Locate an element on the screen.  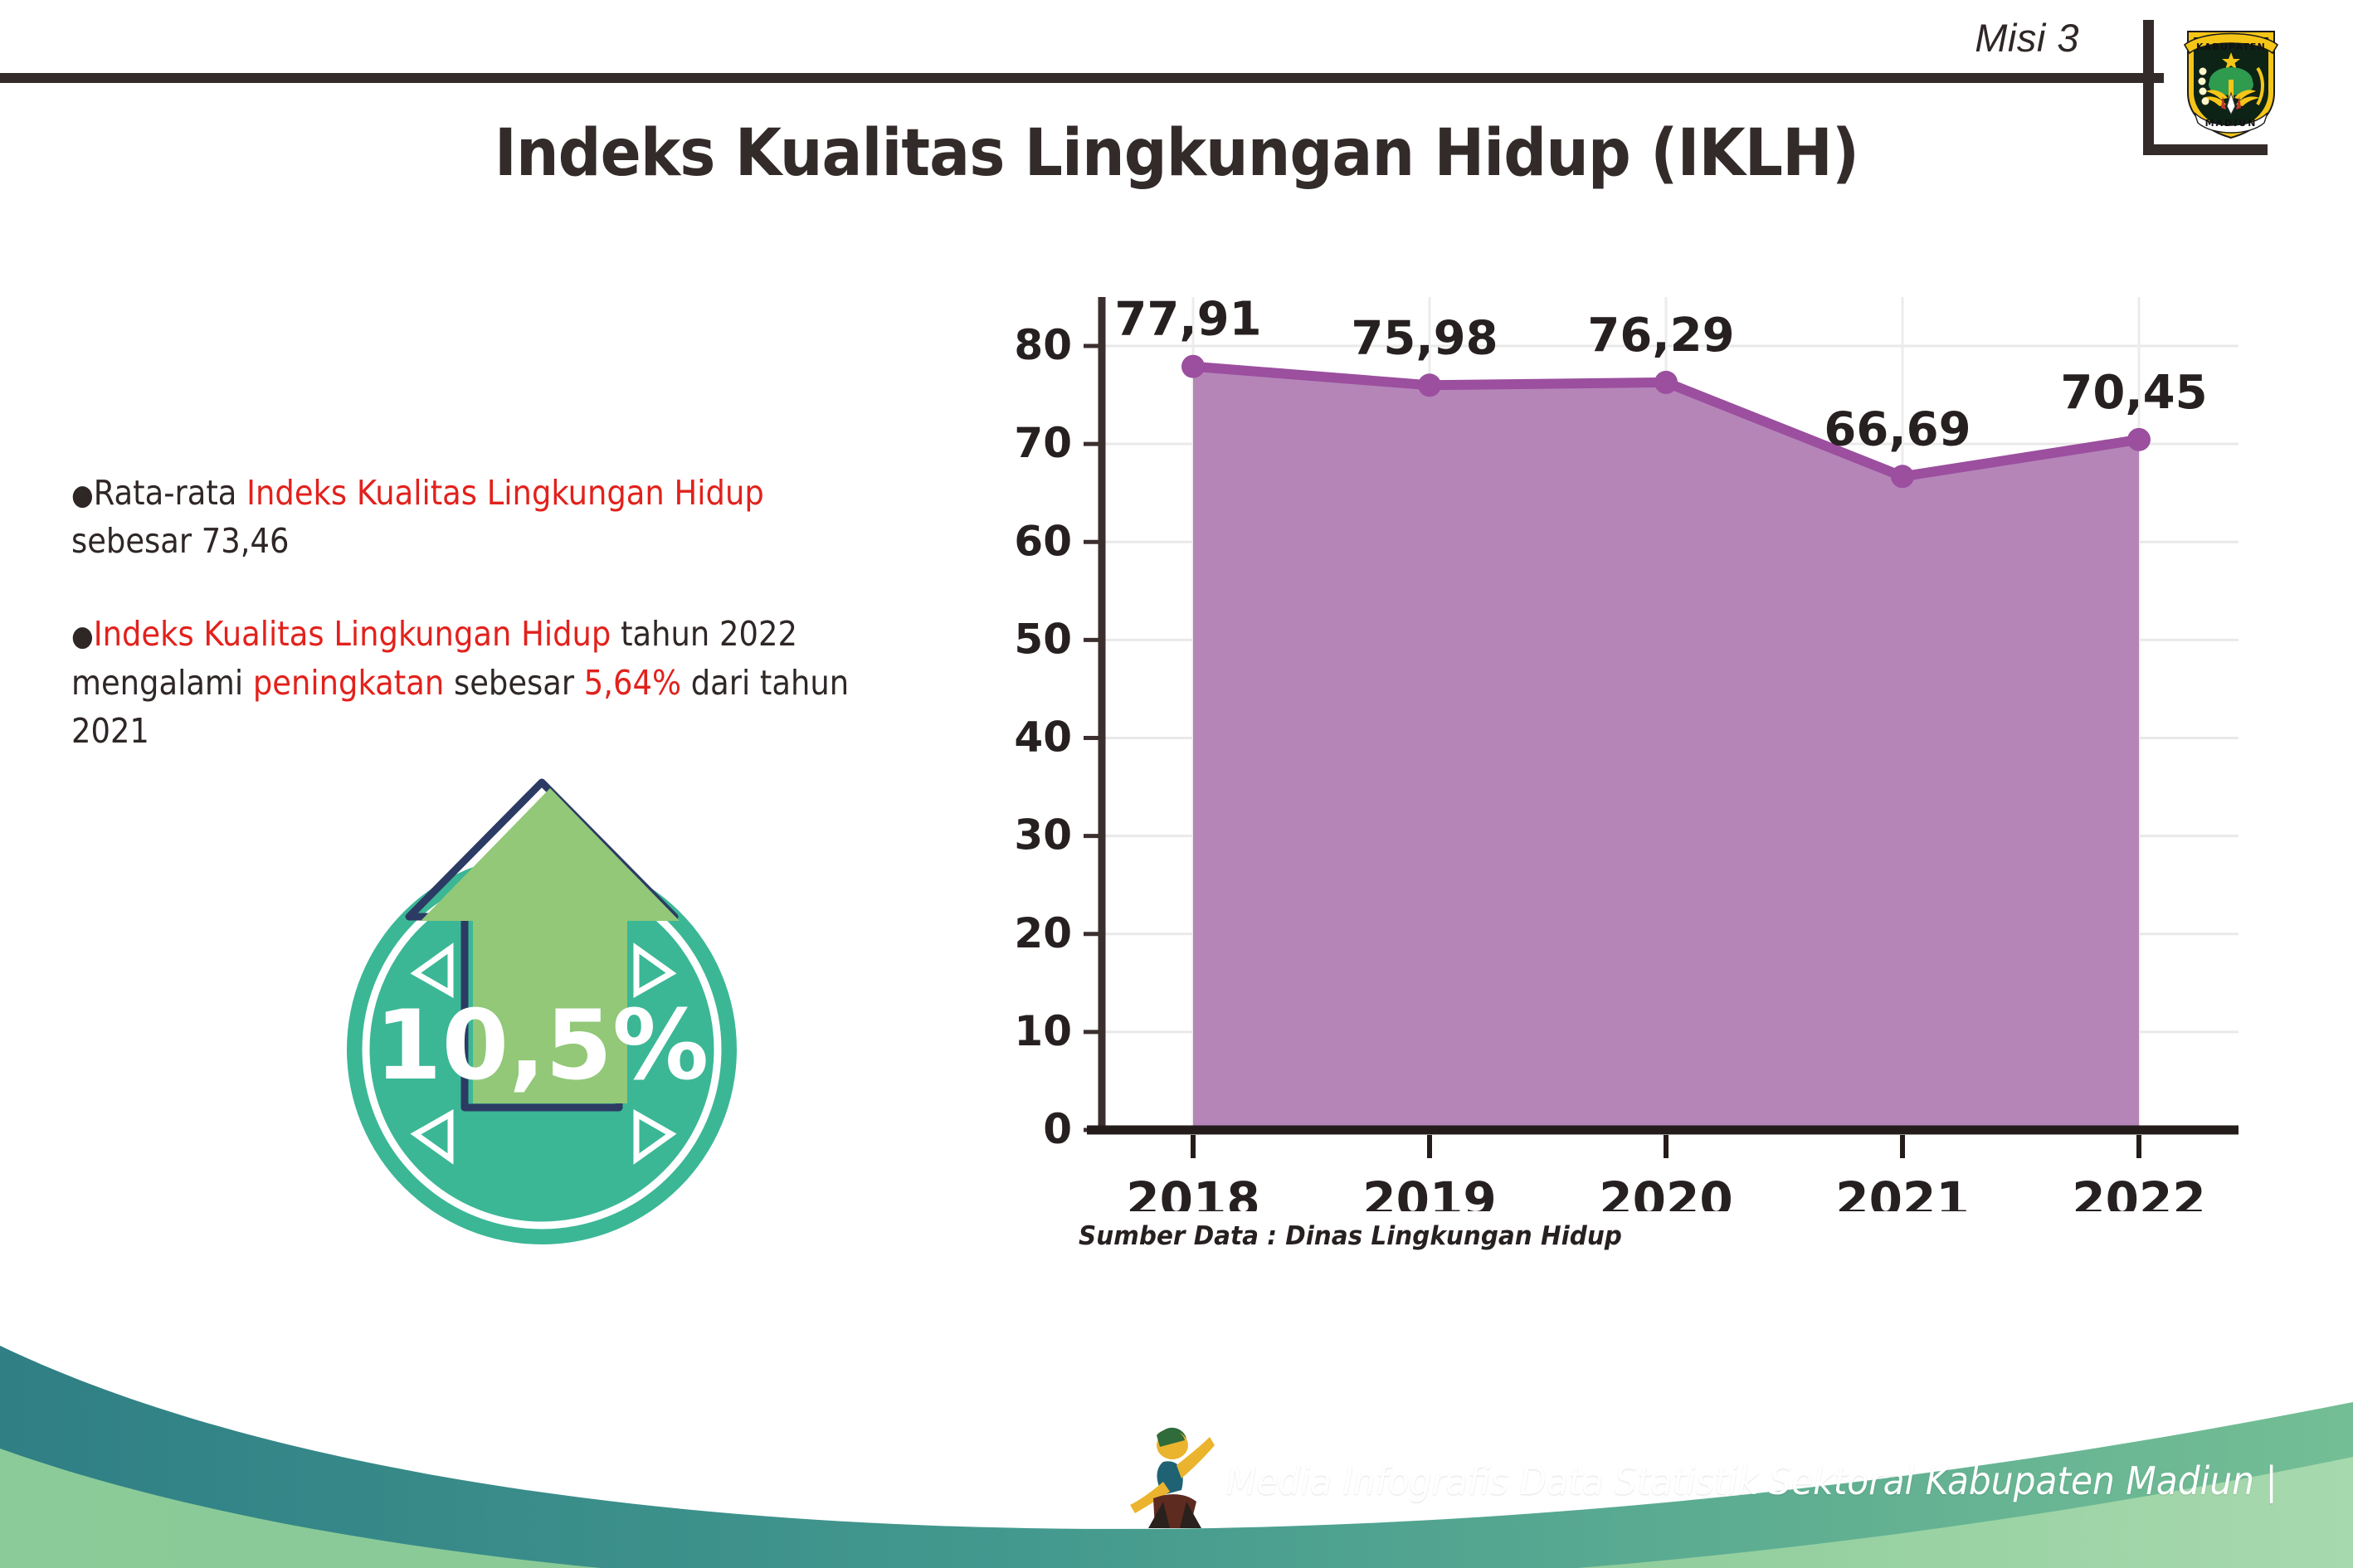
mission-label: Misi 3 is located at coordinates (2027, 38).